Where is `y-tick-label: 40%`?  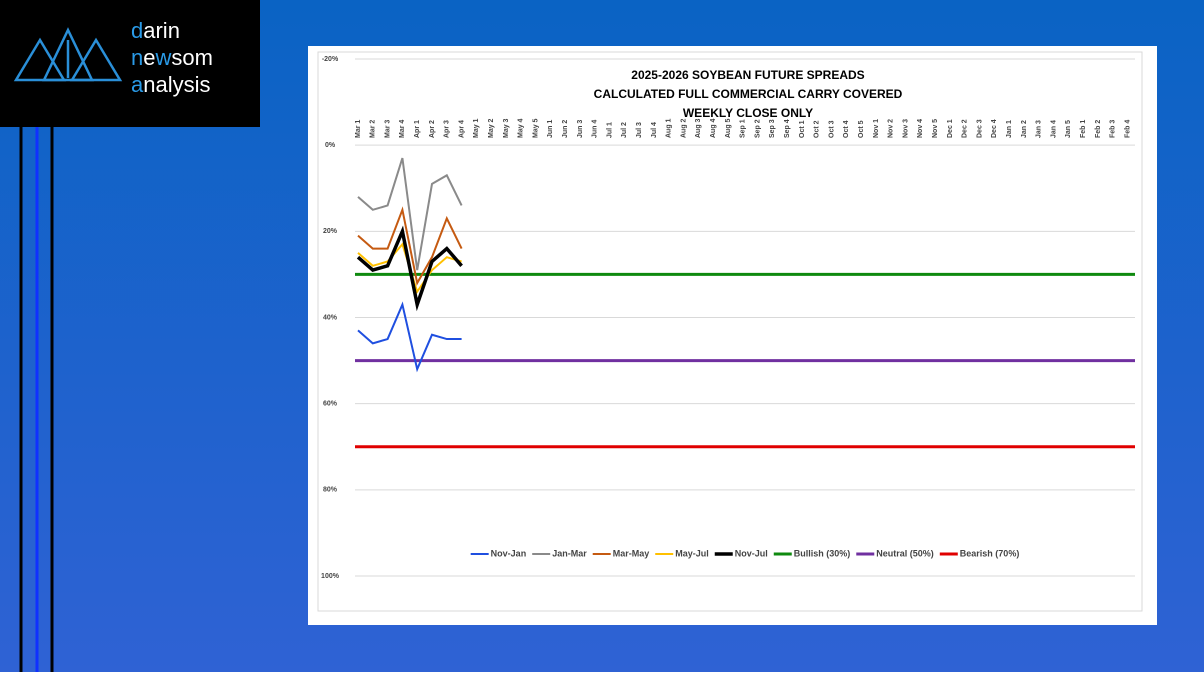 y-tick-label: 40% is located at coordinates (330, 317).